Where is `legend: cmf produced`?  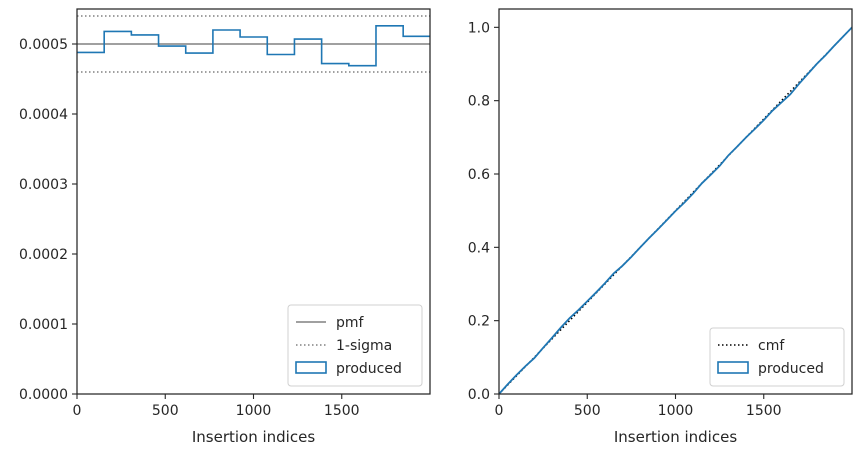 legend: cmf produced is located at coordinates (777, 357).